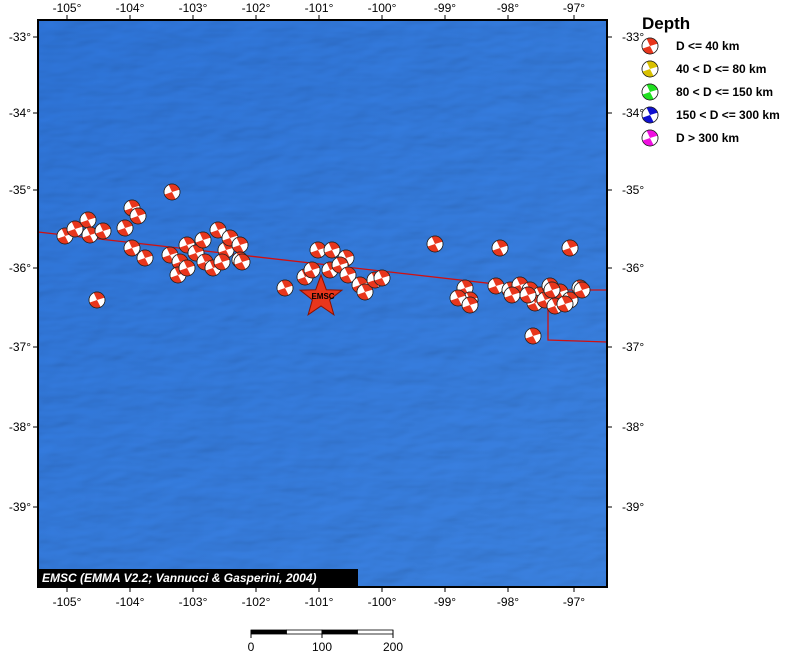  What do you see at coordinates (445, 602) in the screenshot?
I see `x-tick-label: -99°` at bounding box center [445, 602].